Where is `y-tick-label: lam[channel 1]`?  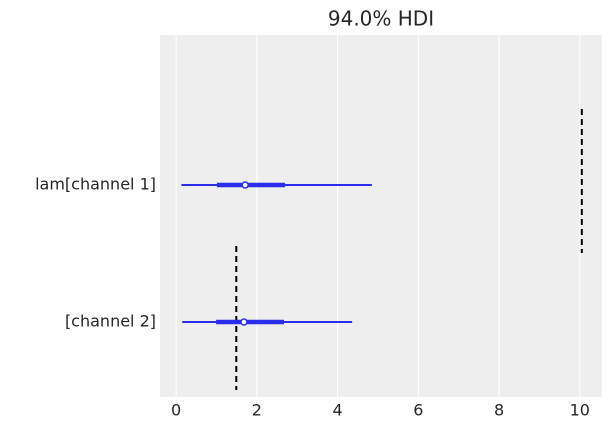
y-tick-label: lam[channel 1] is located at coordinates (95, 184).